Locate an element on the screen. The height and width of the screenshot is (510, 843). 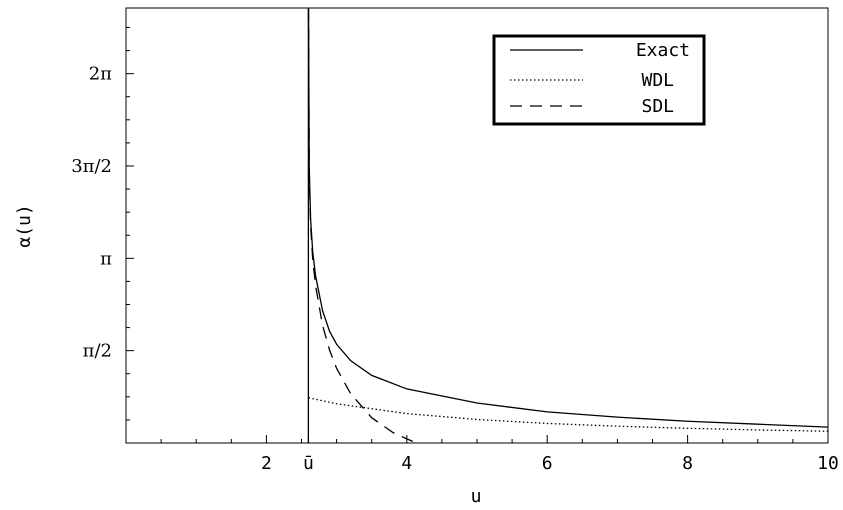
x-tick-label: ū is located at coordinates (308, 463).